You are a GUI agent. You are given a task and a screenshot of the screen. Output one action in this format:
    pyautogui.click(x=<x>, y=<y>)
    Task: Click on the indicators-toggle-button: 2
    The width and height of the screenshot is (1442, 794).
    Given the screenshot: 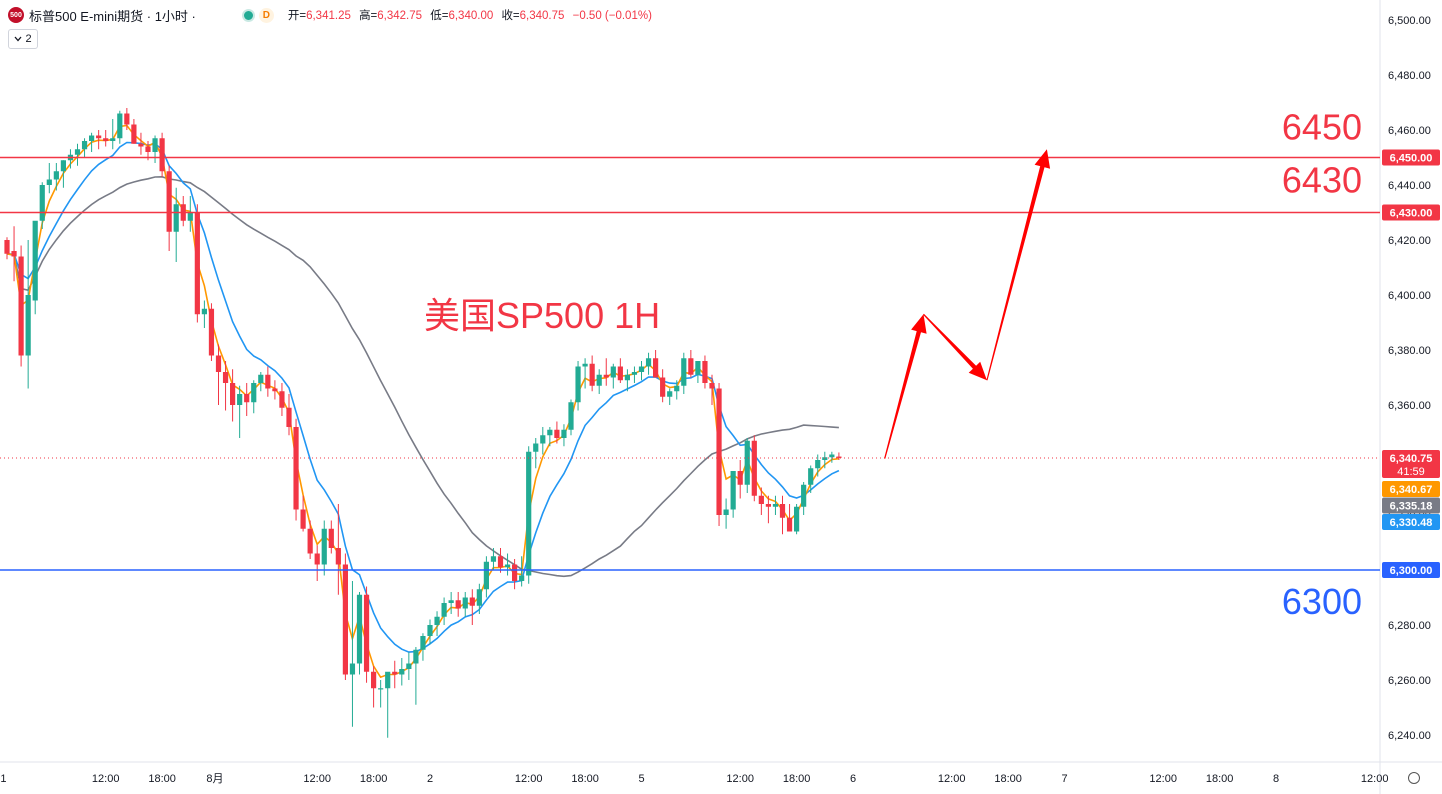 What is the action you would take?
    pyautogui.click(x=23, y=39)
    